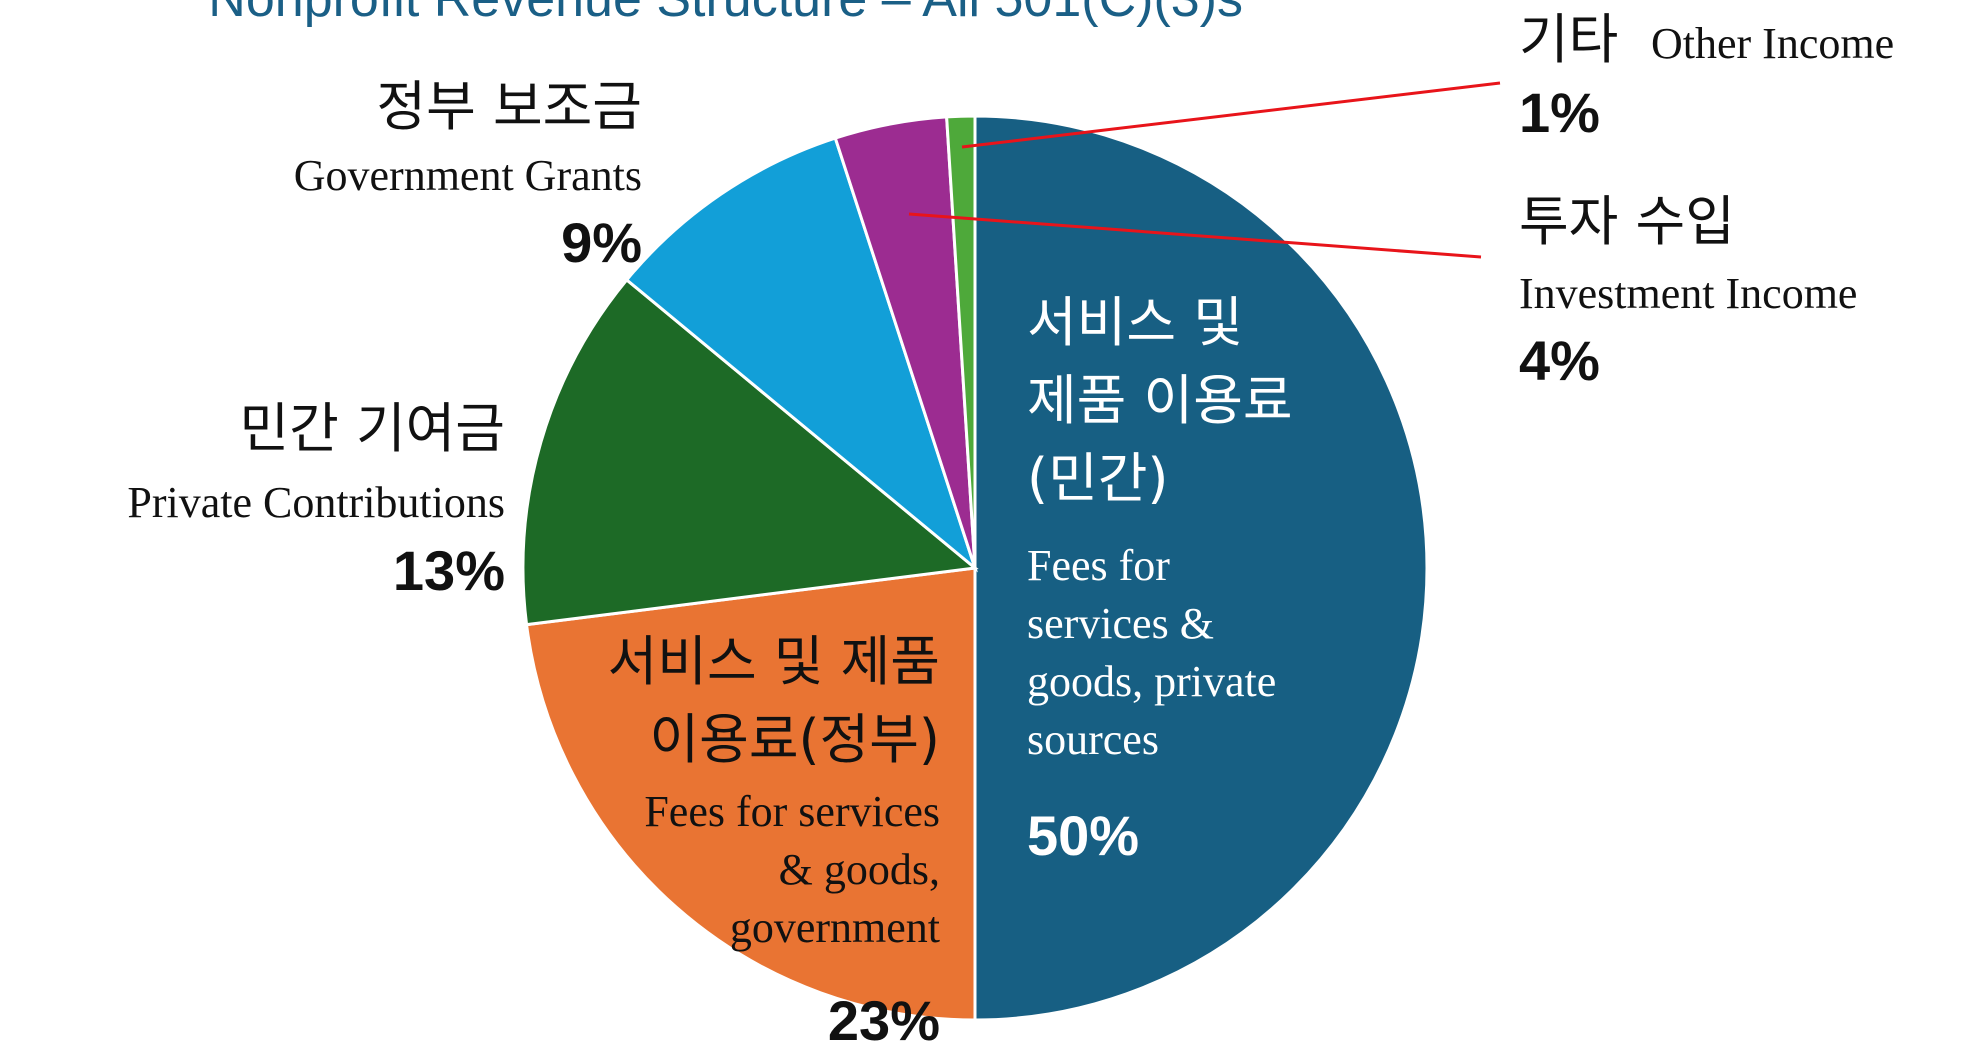  Describe the element at coordinates (1568, 39) in the screenshot. I see `category-label: 기타` at that location.